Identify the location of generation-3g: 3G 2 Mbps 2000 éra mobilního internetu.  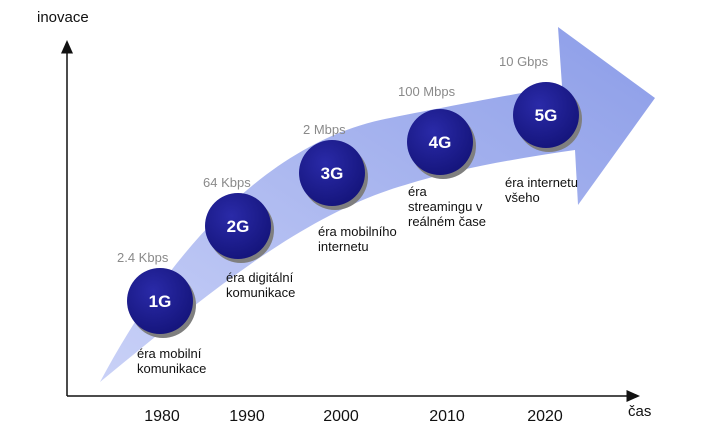
(349, 273).